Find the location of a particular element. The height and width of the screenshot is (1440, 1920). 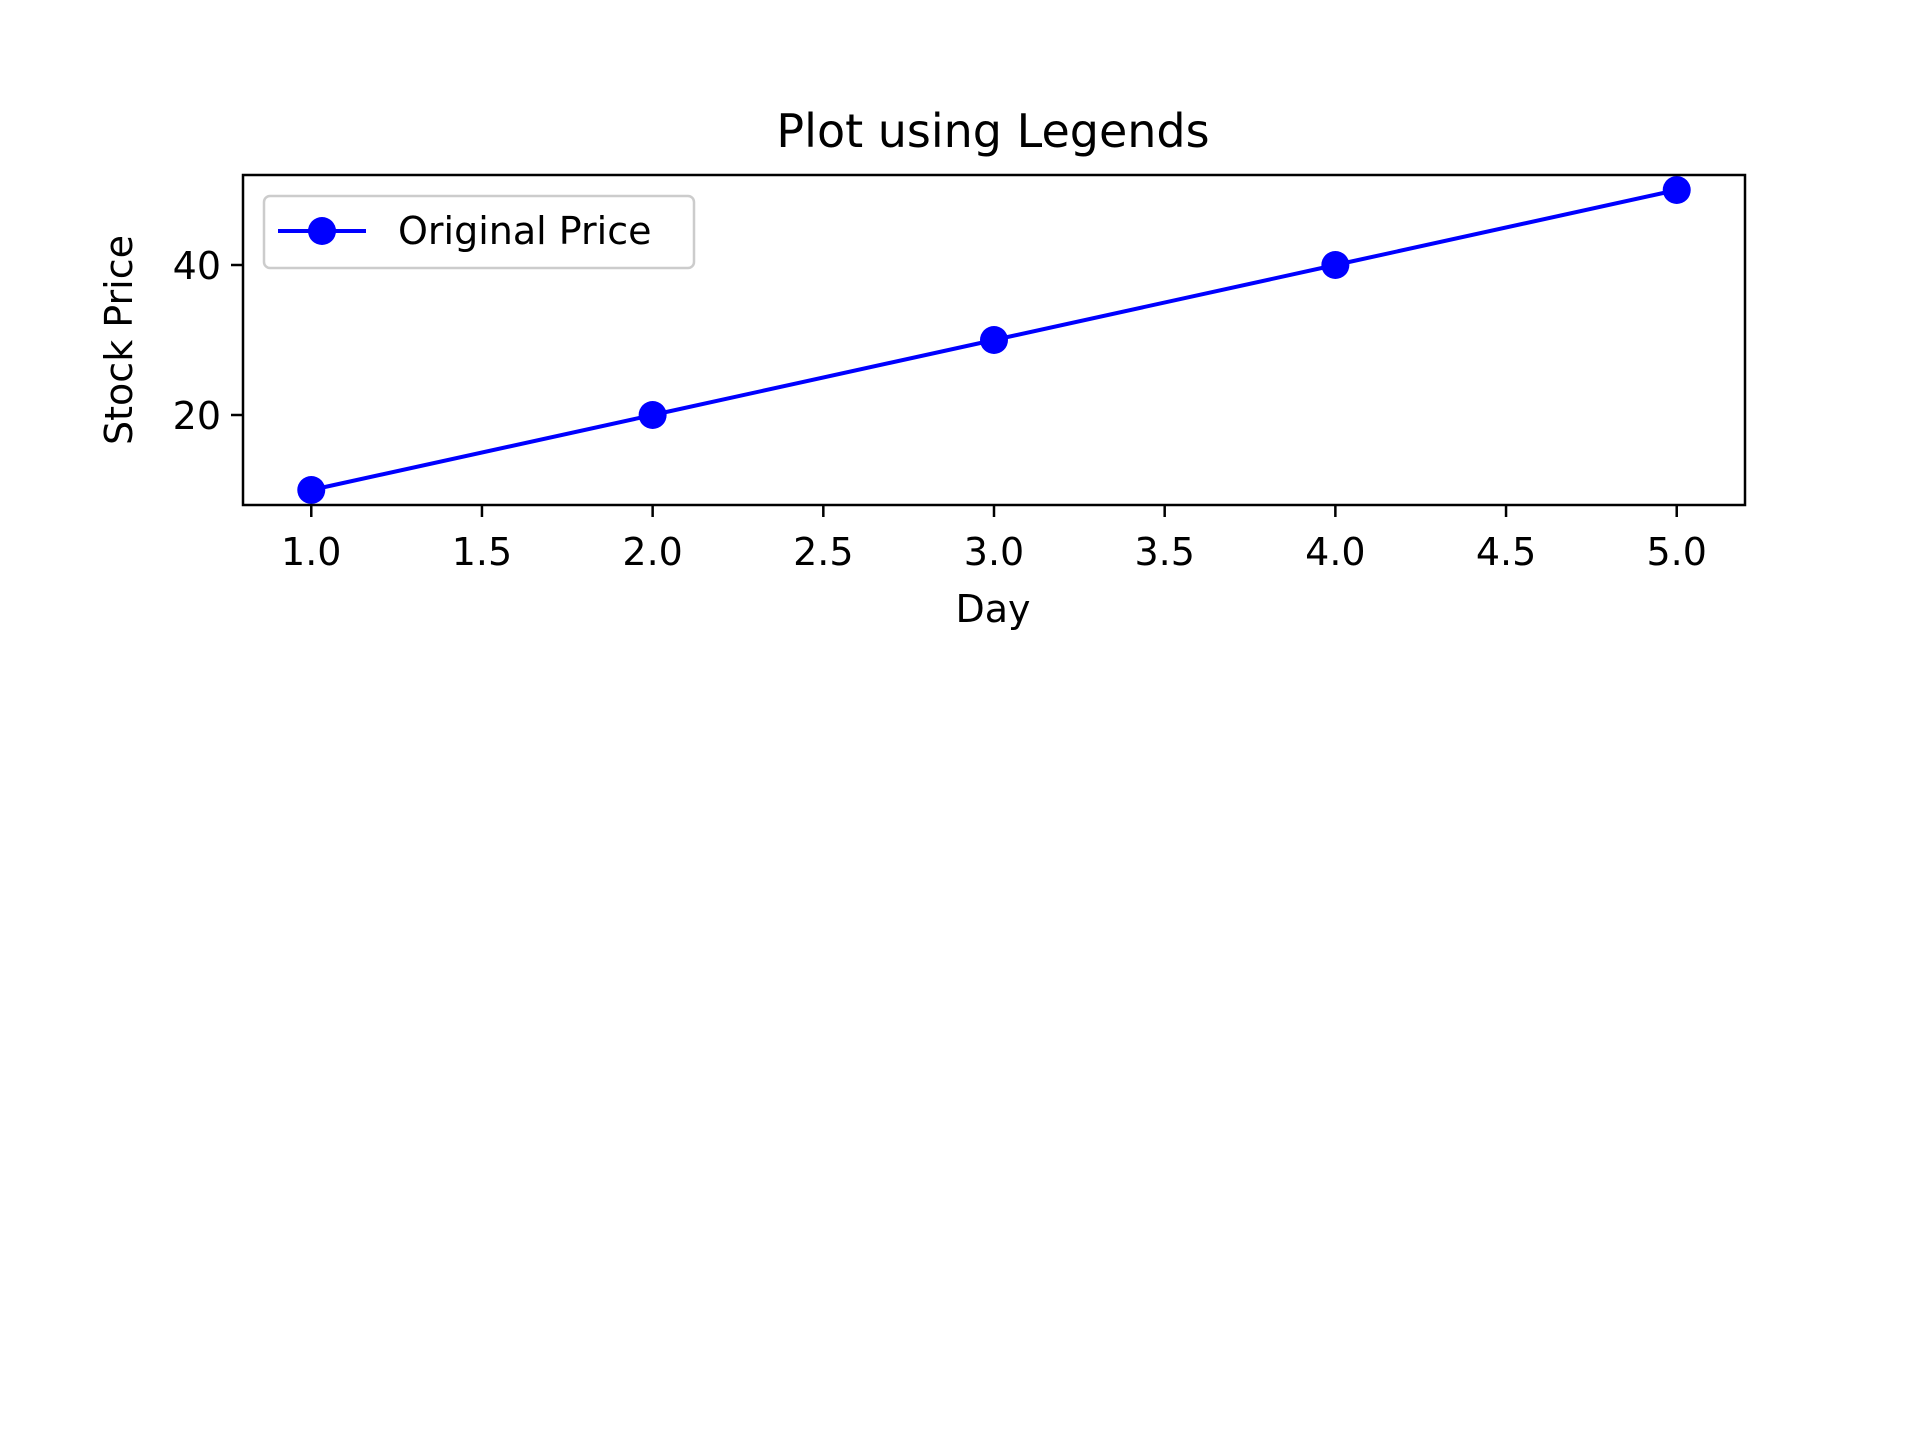

x-tick-label: 3.0 is located at coordinates (994, 552).